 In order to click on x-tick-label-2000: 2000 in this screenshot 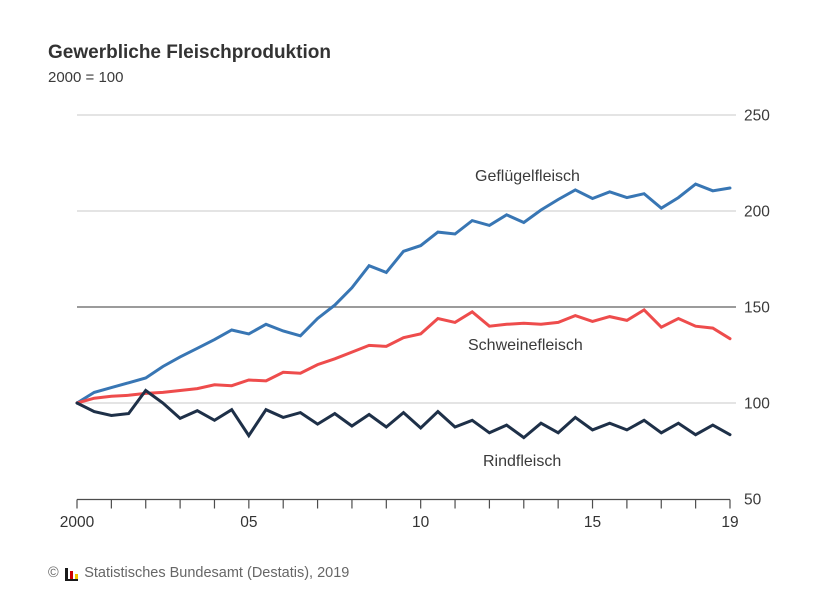, I will do `click(77, 522)`.